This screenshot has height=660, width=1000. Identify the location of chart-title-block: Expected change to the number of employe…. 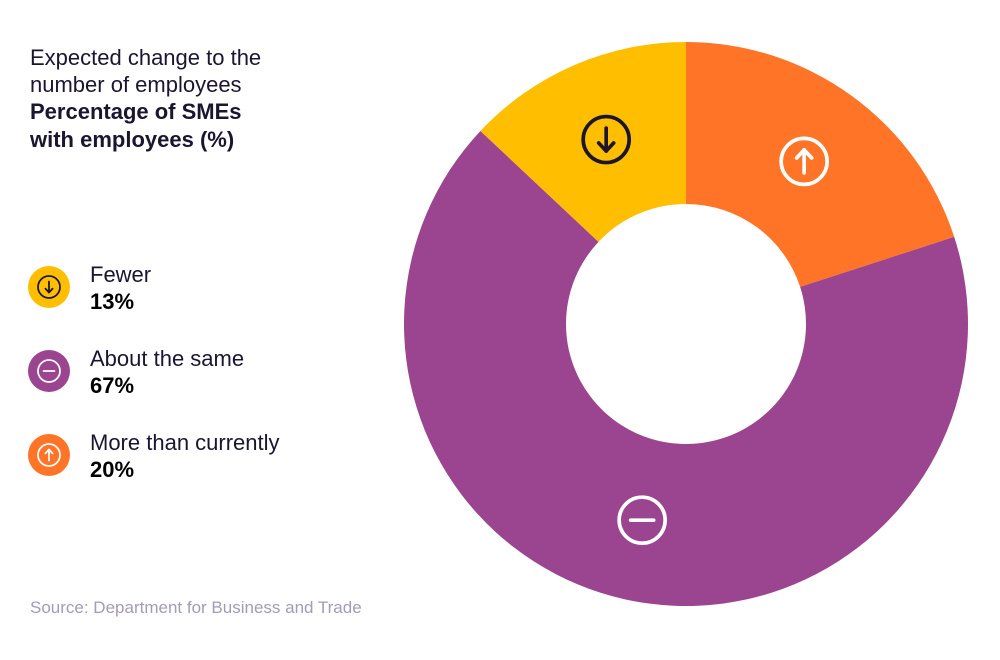
(195, 99).